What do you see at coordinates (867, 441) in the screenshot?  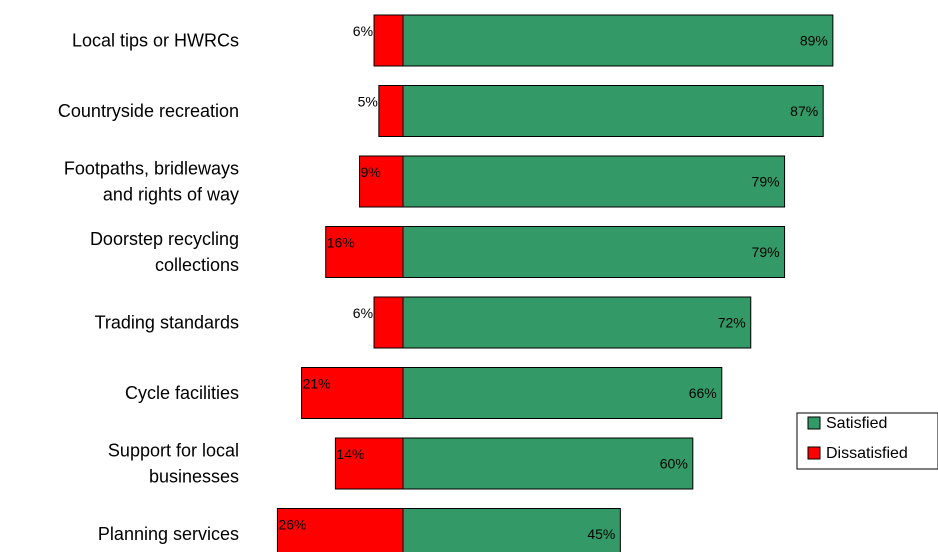 I see `legend: Satisfied Dissatisfied` at bounding box center [867, 441].